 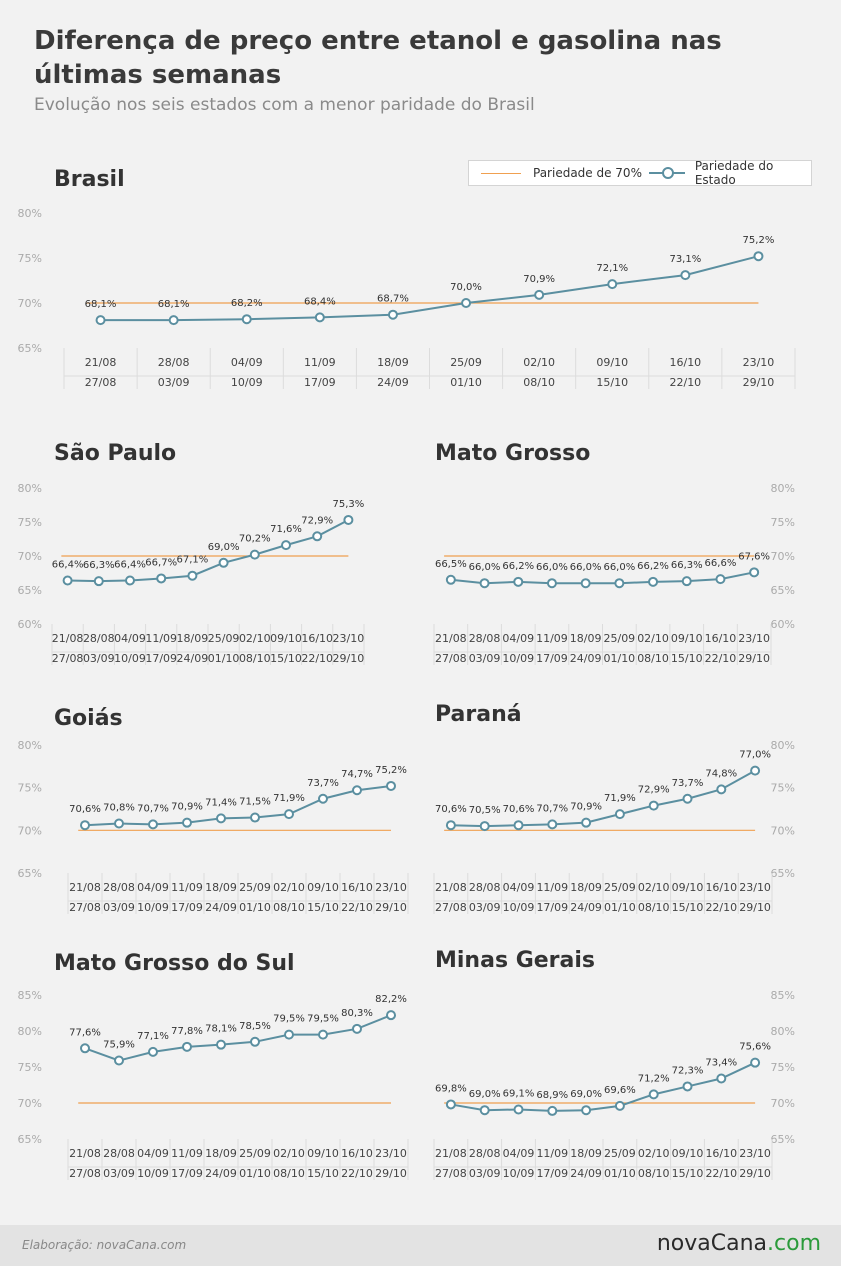 What do you see at coordinates (429, 288) in the screenshot?
I see `series-line` at bounding box center [429, 288].